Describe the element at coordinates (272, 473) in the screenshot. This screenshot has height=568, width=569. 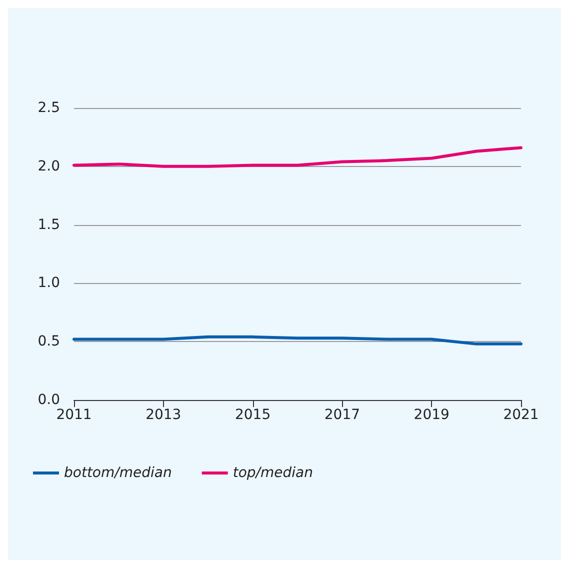
I see `legend-label: top/median` at that location.